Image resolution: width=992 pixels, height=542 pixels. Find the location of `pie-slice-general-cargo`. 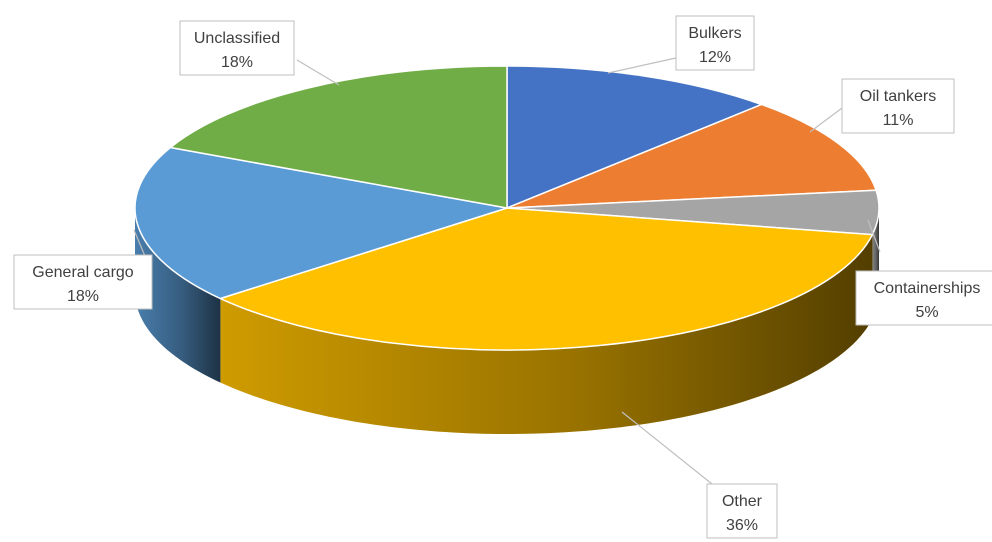

pie-slice-general-cargo is located at coordinates (321, 223).